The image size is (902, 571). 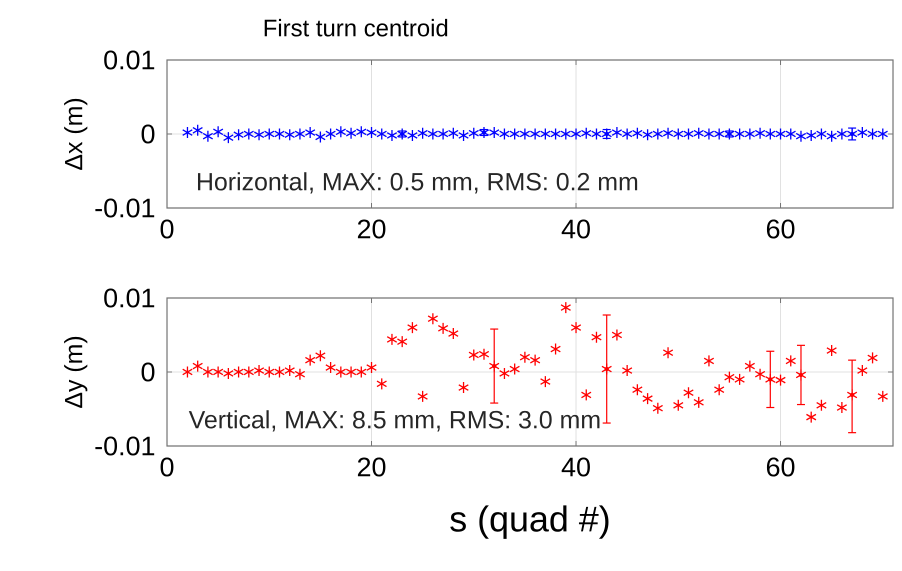 I want to click on y-axis-title: Δy (m), so click(x=76, y=372).